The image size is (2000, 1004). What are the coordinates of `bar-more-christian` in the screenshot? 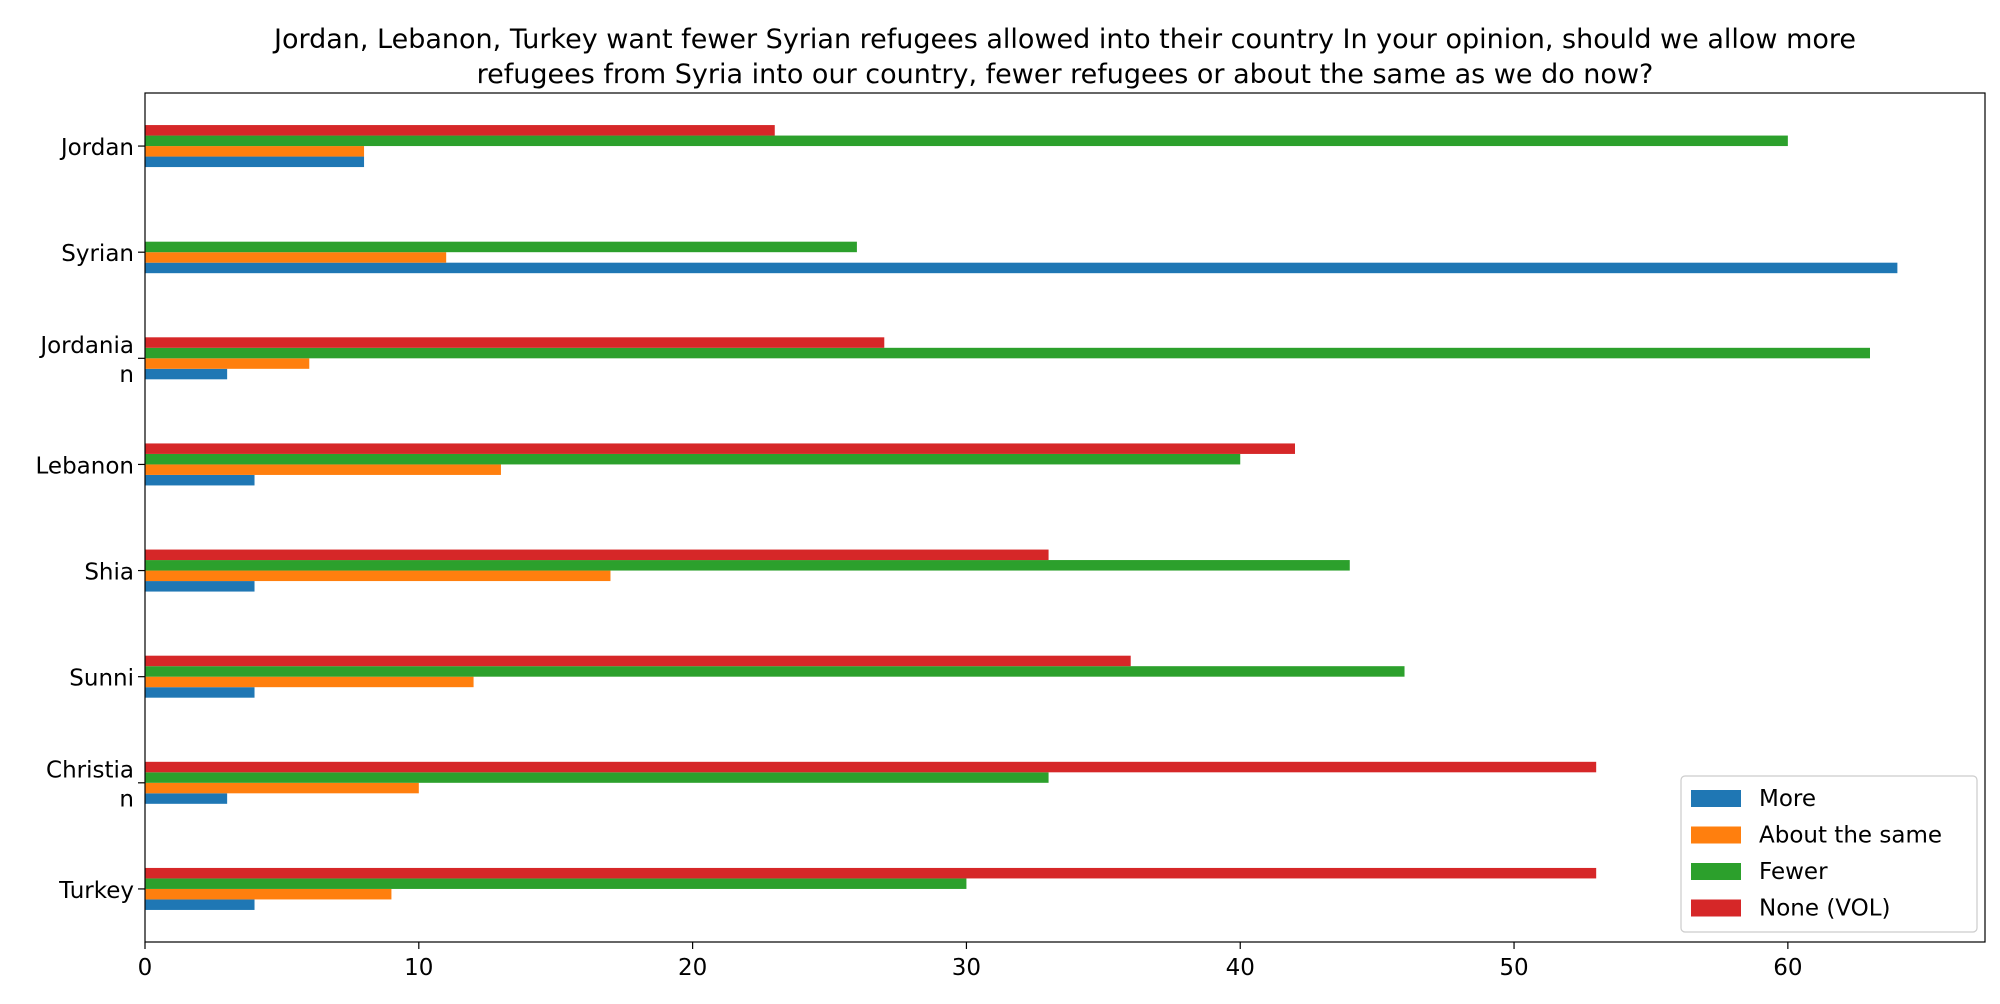 It's located at (186, 798).